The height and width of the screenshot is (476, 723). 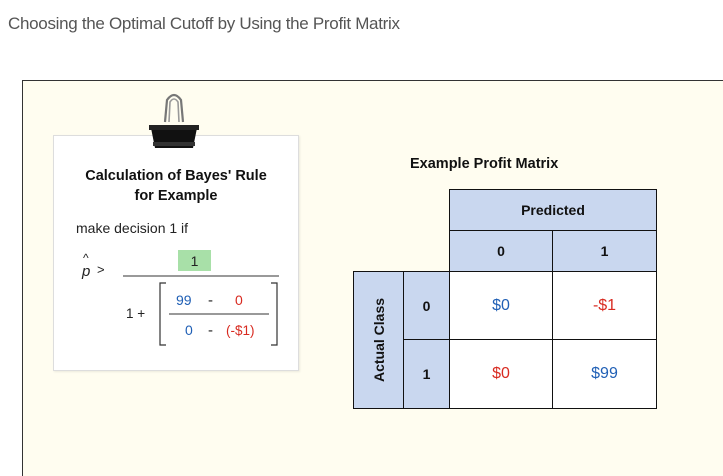 I want to click on card-heading-line-2: for Example, so click(x=176, y=196).